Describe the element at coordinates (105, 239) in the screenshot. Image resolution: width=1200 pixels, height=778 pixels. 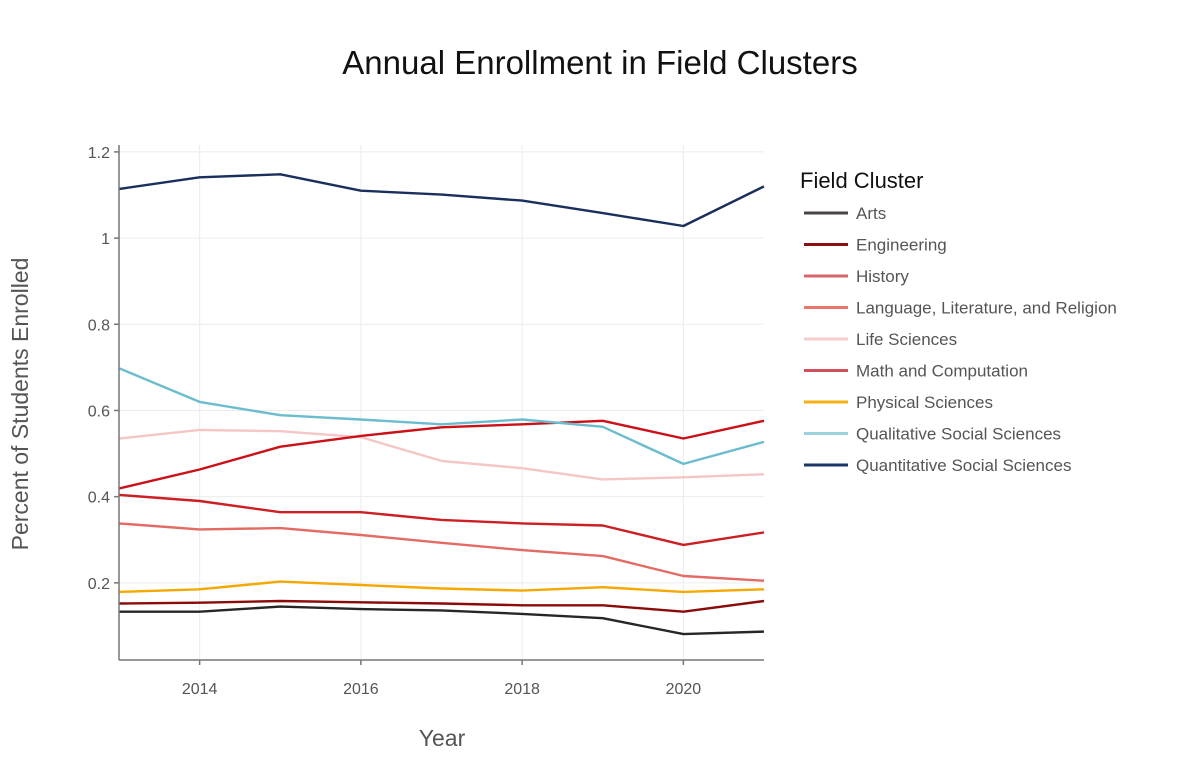
I see `y-tick-label: 1` at that location.